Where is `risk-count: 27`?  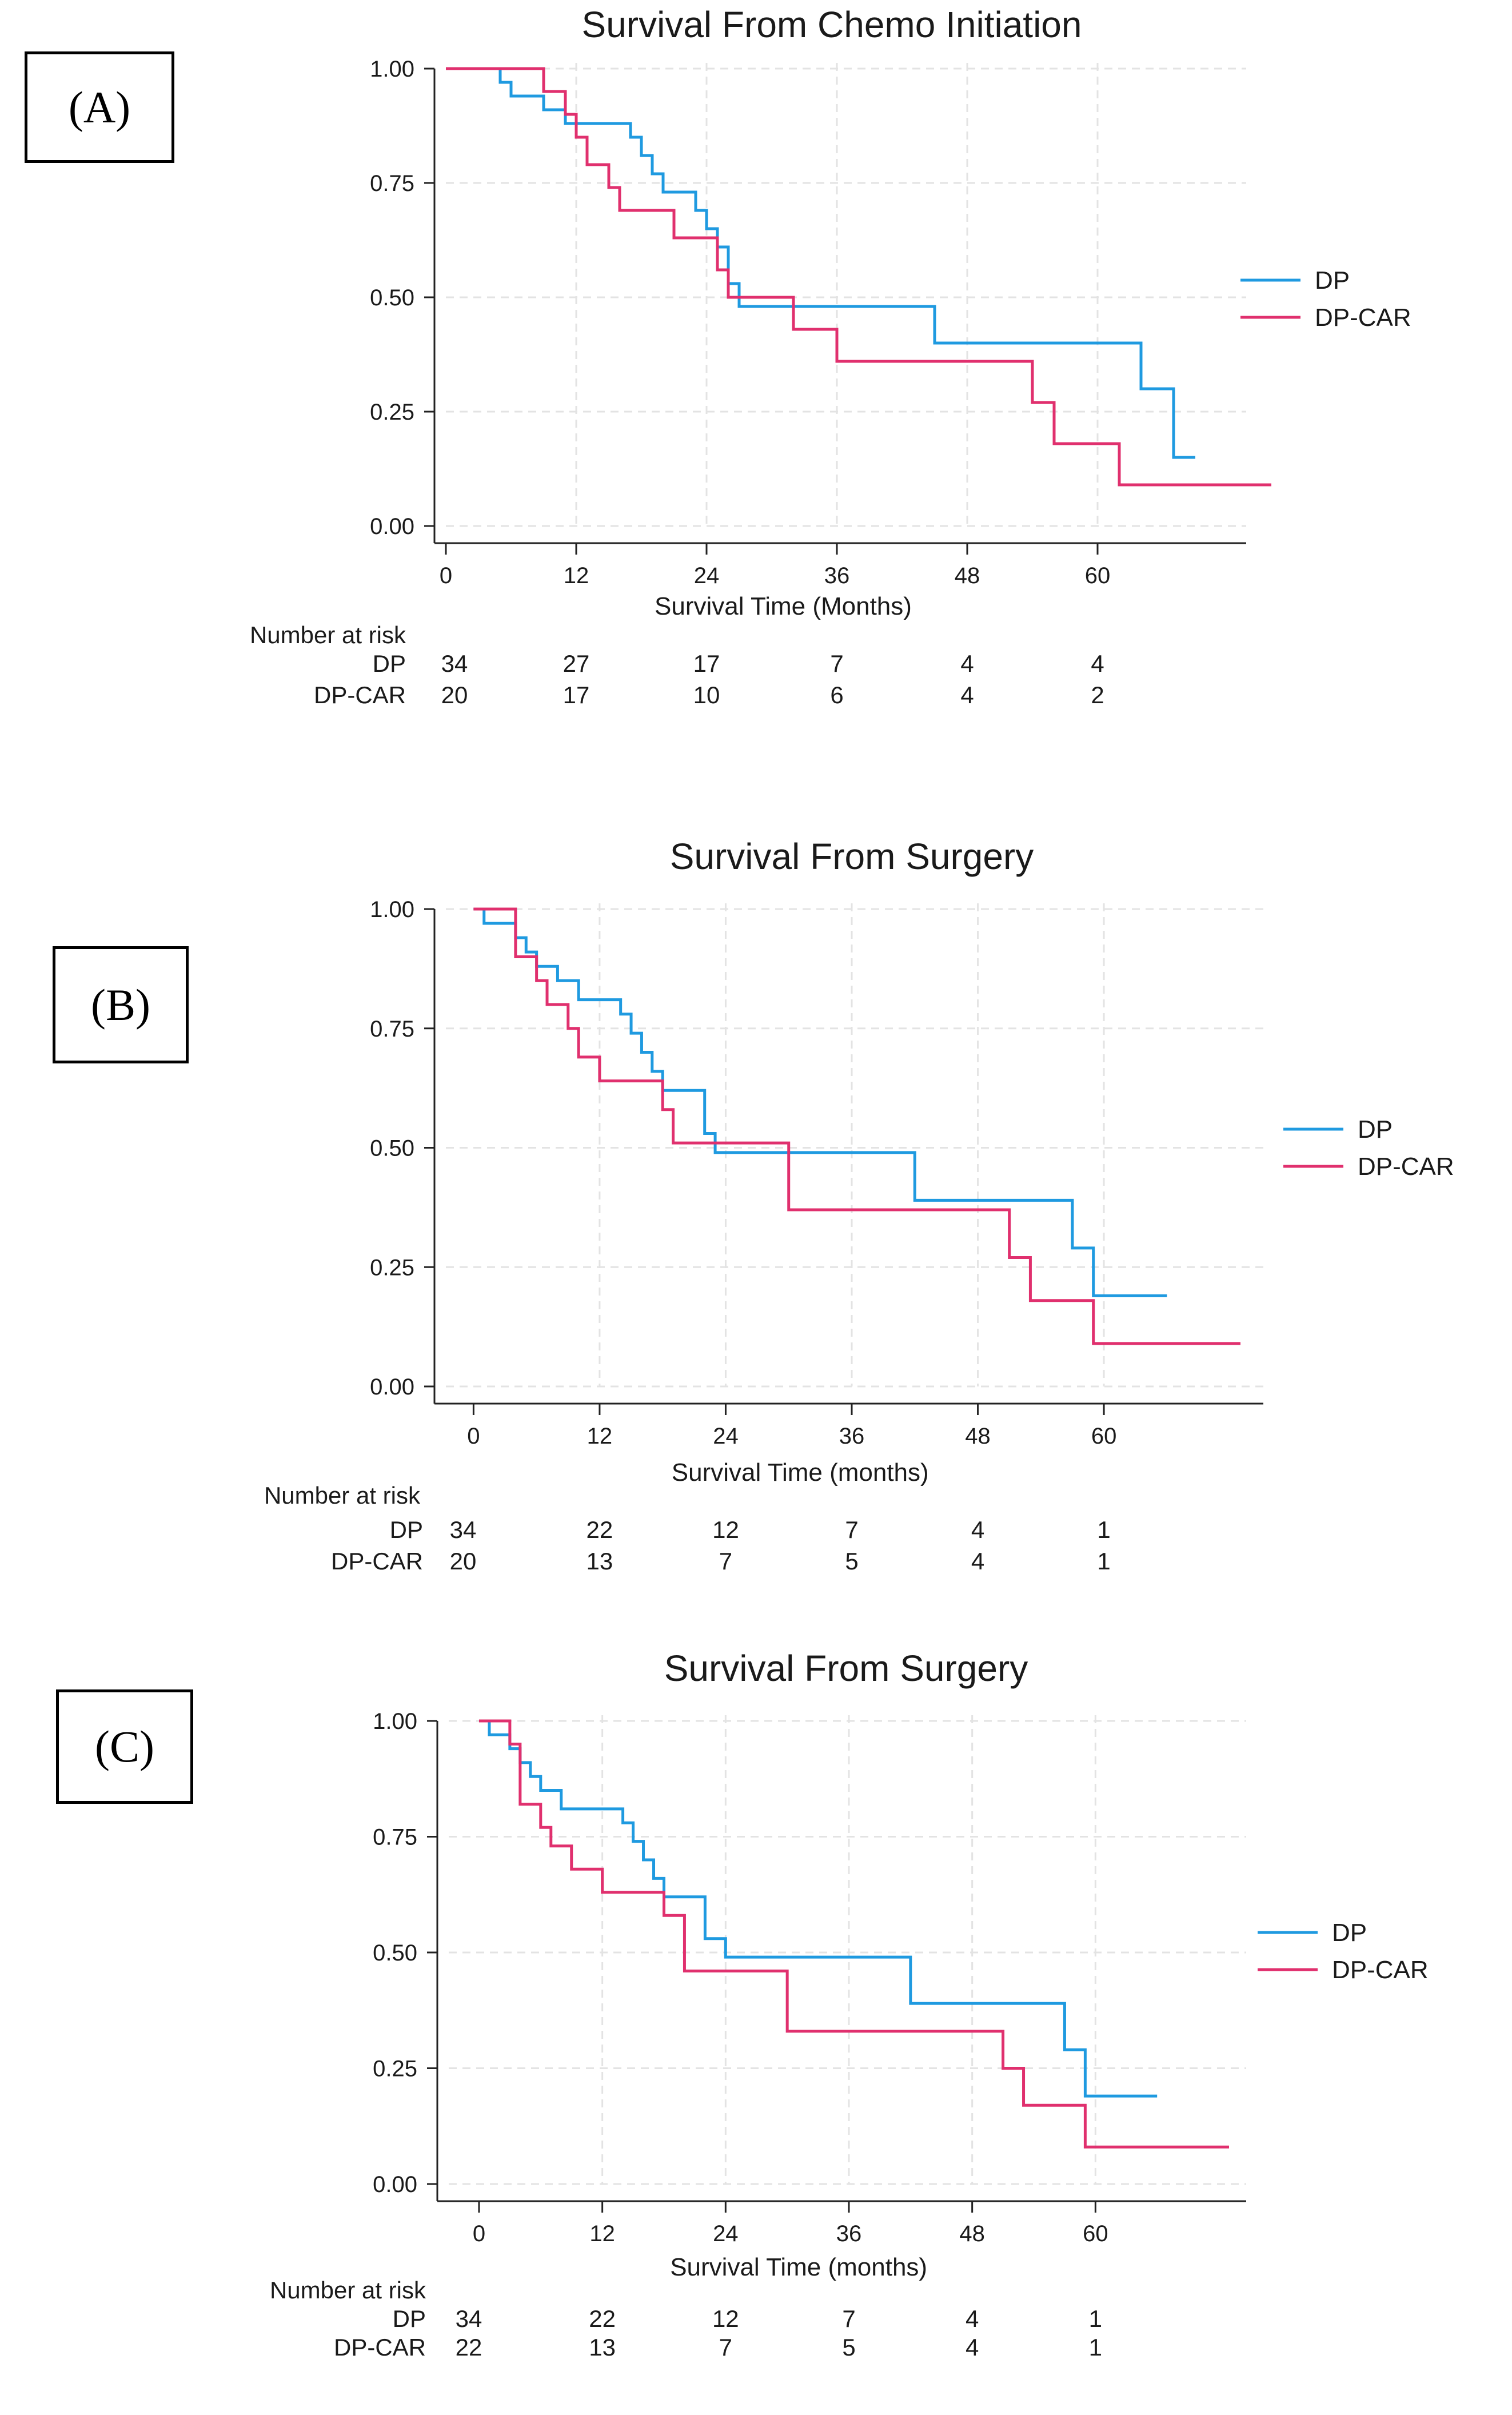
risk-count: 27 is located at coordinates (577, 663).